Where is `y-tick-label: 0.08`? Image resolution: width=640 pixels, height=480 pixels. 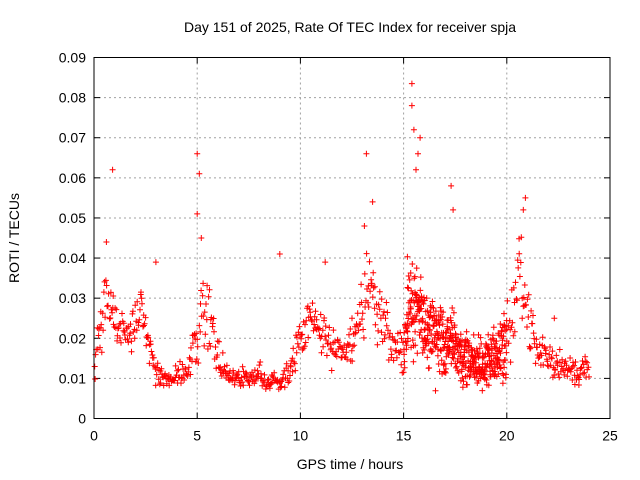 y-tick-label: 0.08 is located at coordinates (72, 98).